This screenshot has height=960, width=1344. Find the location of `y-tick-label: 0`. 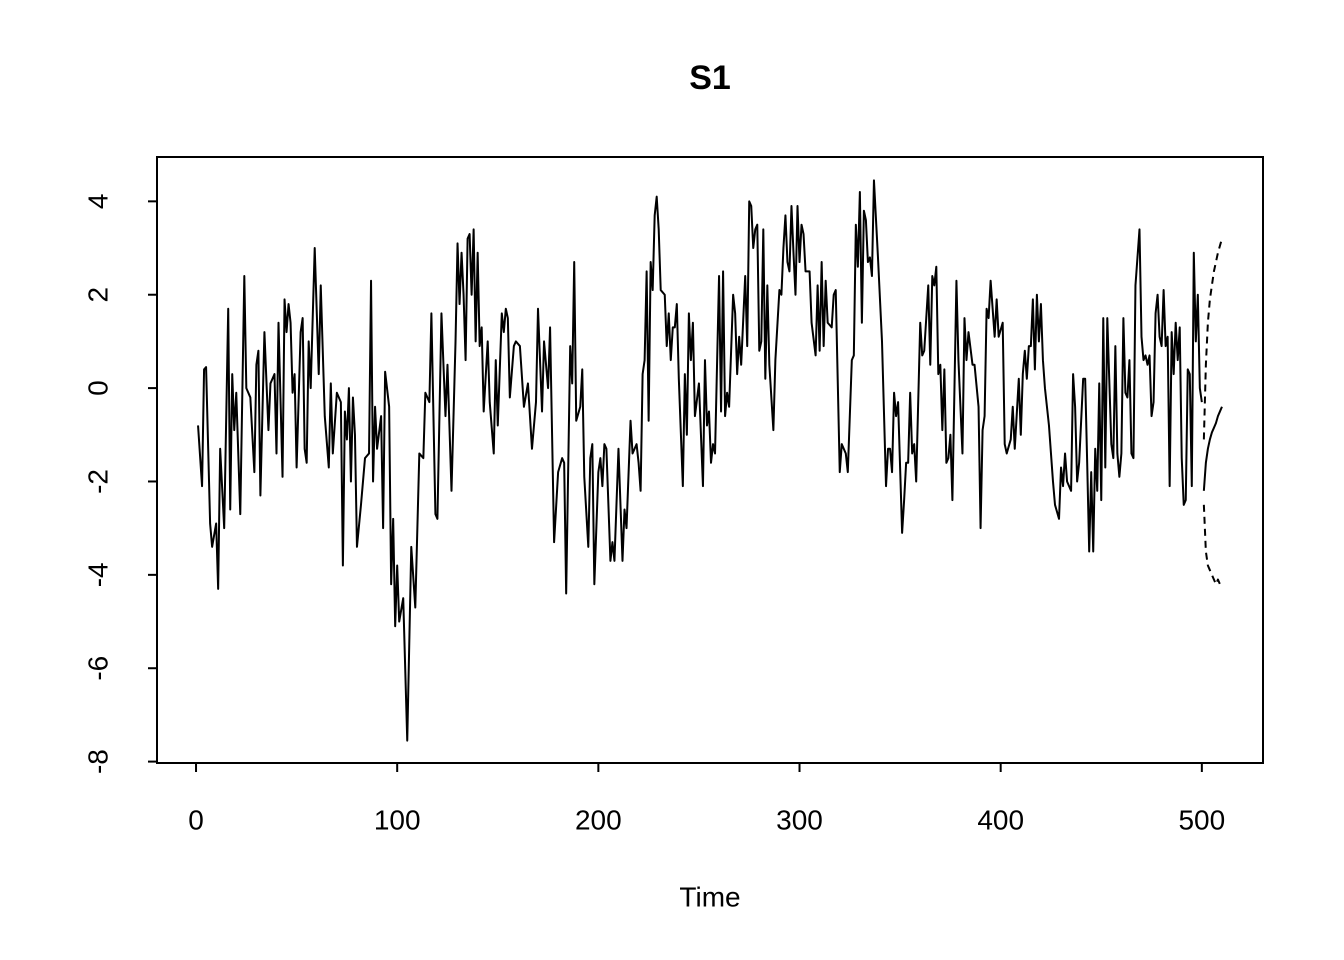

y-tick-label: 0 is located at coordinates (97, 388).